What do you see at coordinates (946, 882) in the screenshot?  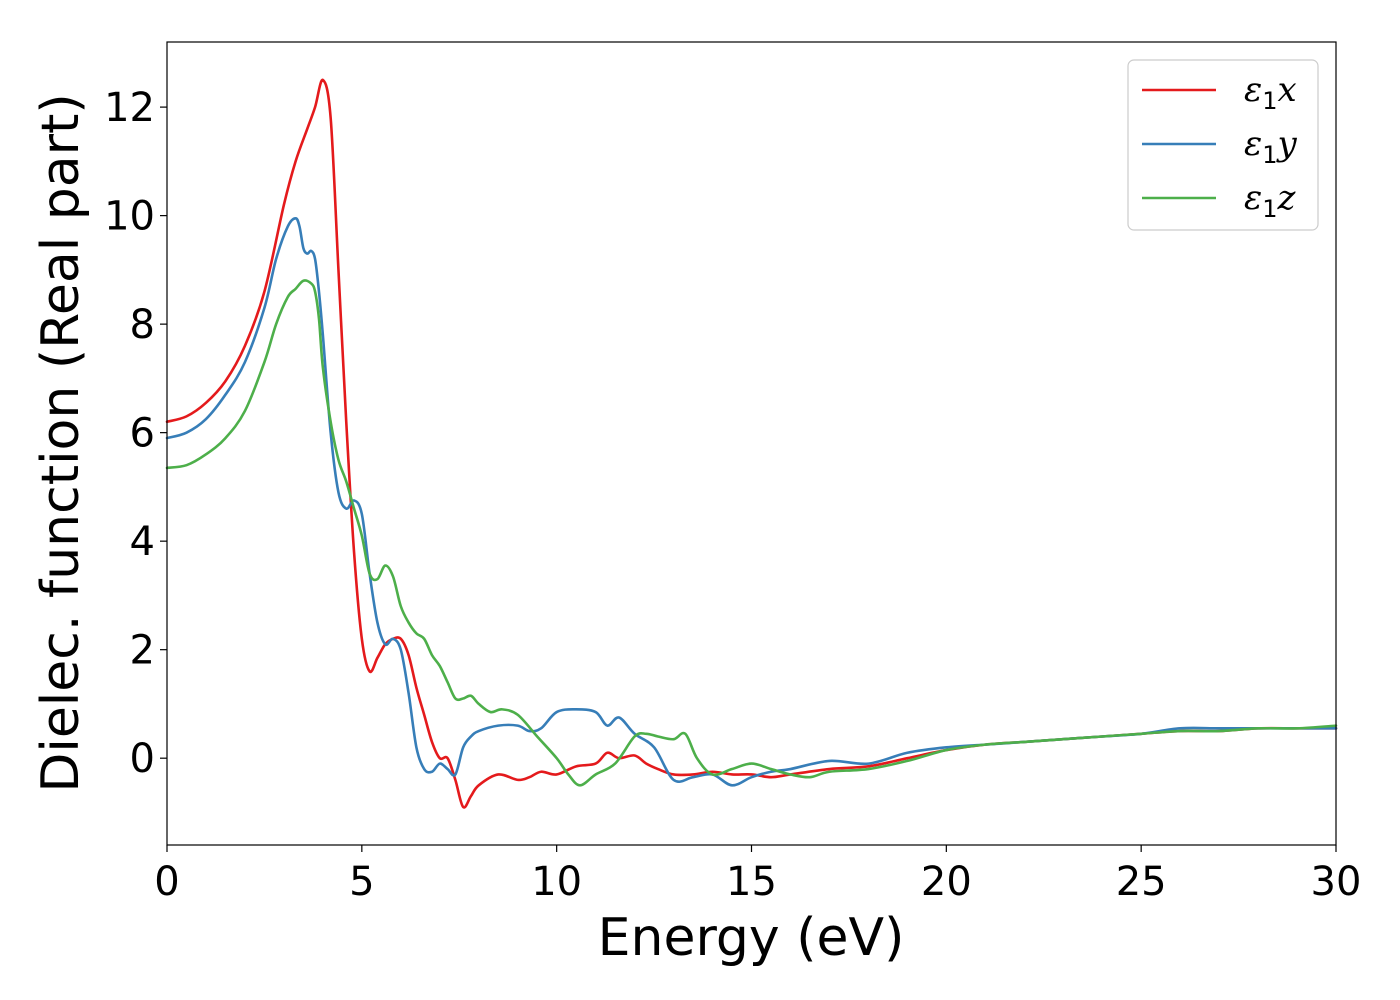 I see `x-tick-label: 20` at bounding box center [946, 882].